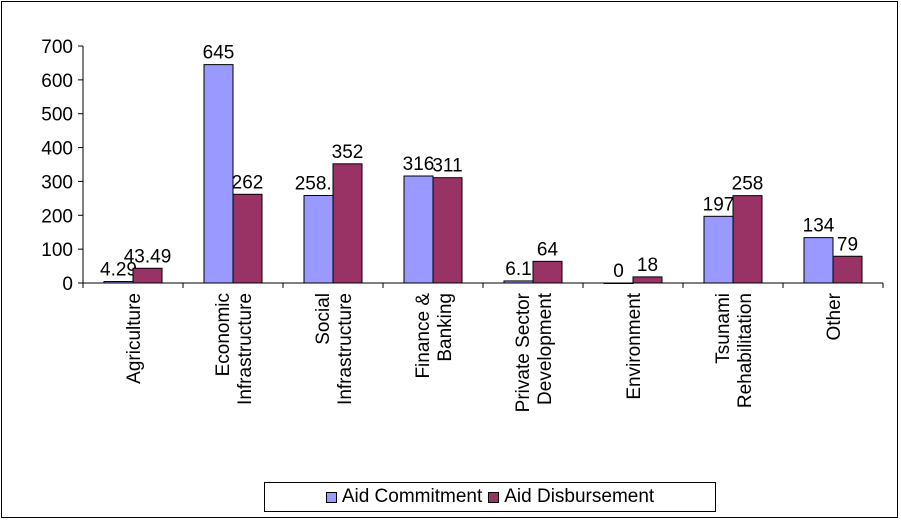 The width and height of the screenshot is (901, 520). What do you see at coordinates (323, 319) in the screenshot?
I see `x-tick-label-line: Social` at bounding box center [323, 319].